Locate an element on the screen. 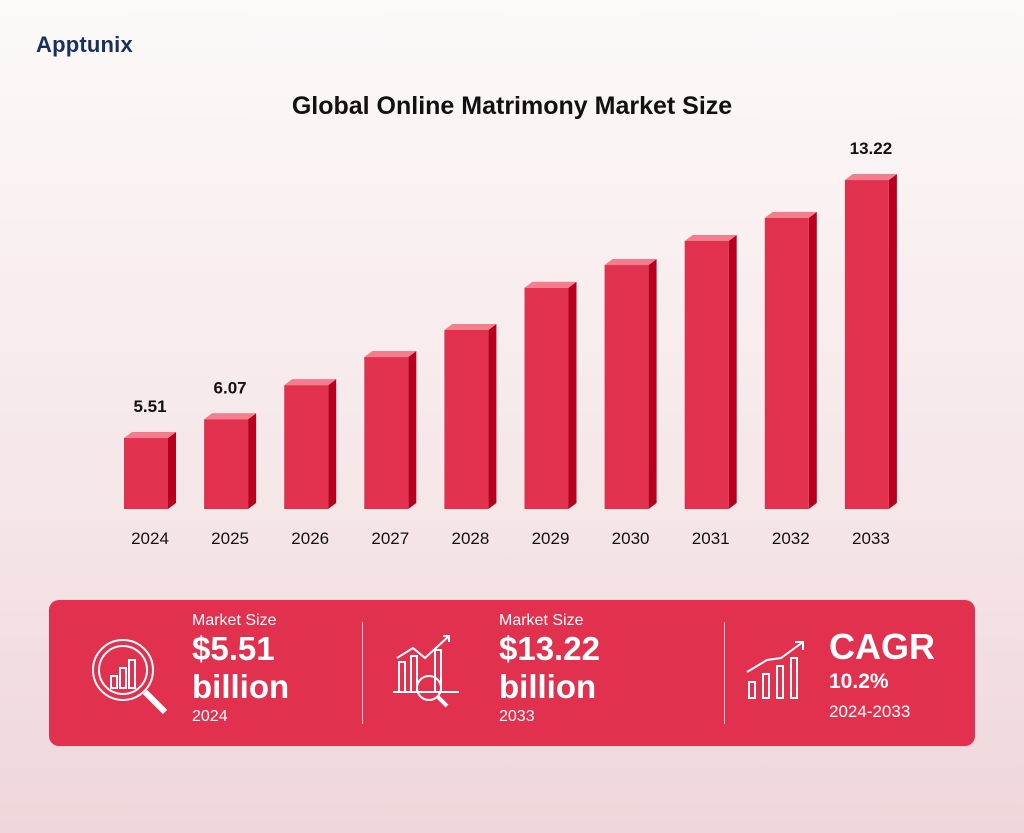  bar-2028 is located at coordinates (466, 419).